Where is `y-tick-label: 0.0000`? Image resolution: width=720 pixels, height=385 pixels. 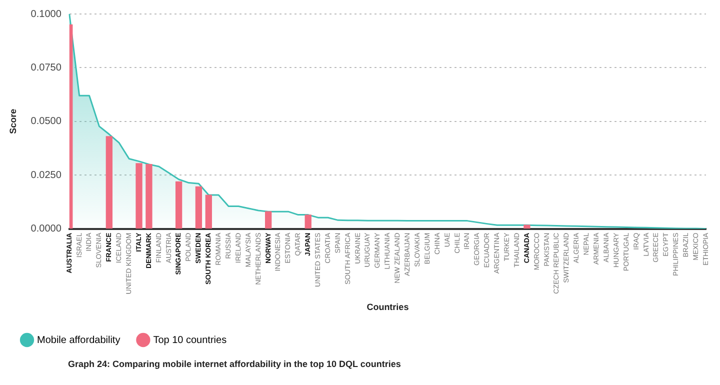
y-tick-label: 0.0000 is located at coordinates (46, 229).